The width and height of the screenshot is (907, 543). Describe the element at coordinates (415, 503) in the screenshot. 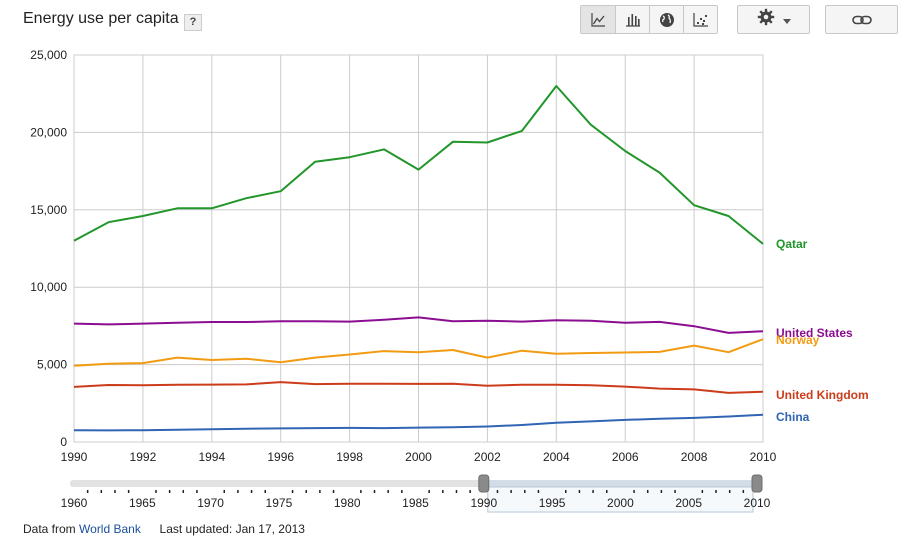

I see `slider-tick-label: 1985` at that location.